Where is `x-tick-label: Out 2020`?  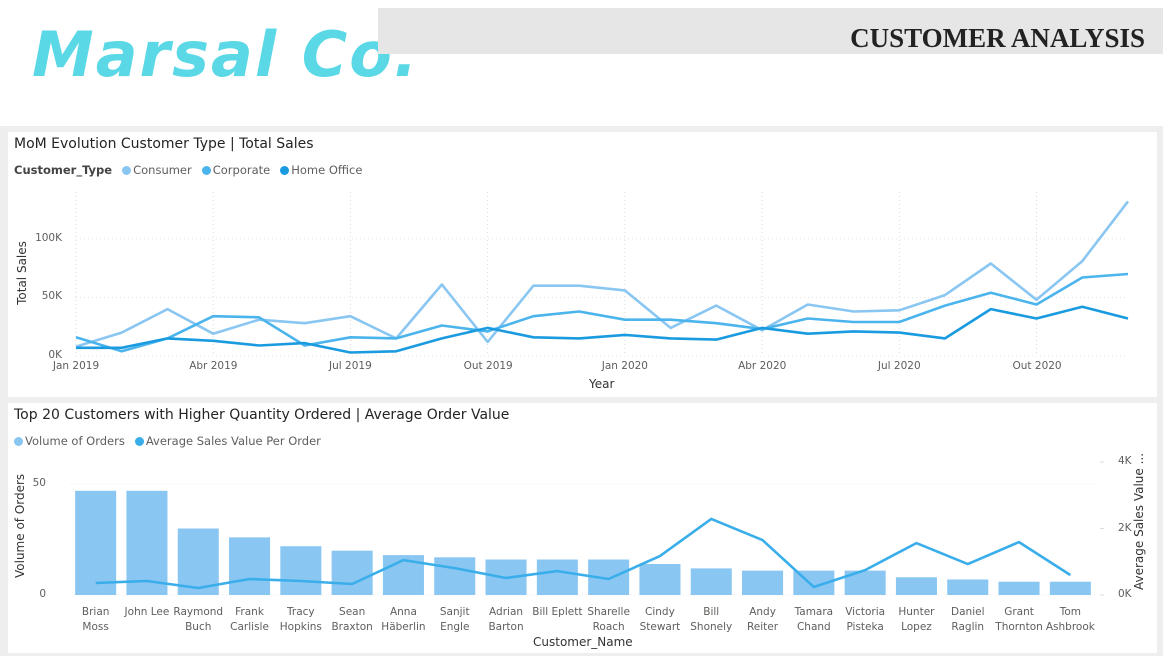 x-tick-label: Out 2020 is located at coordinates (1037, 366).